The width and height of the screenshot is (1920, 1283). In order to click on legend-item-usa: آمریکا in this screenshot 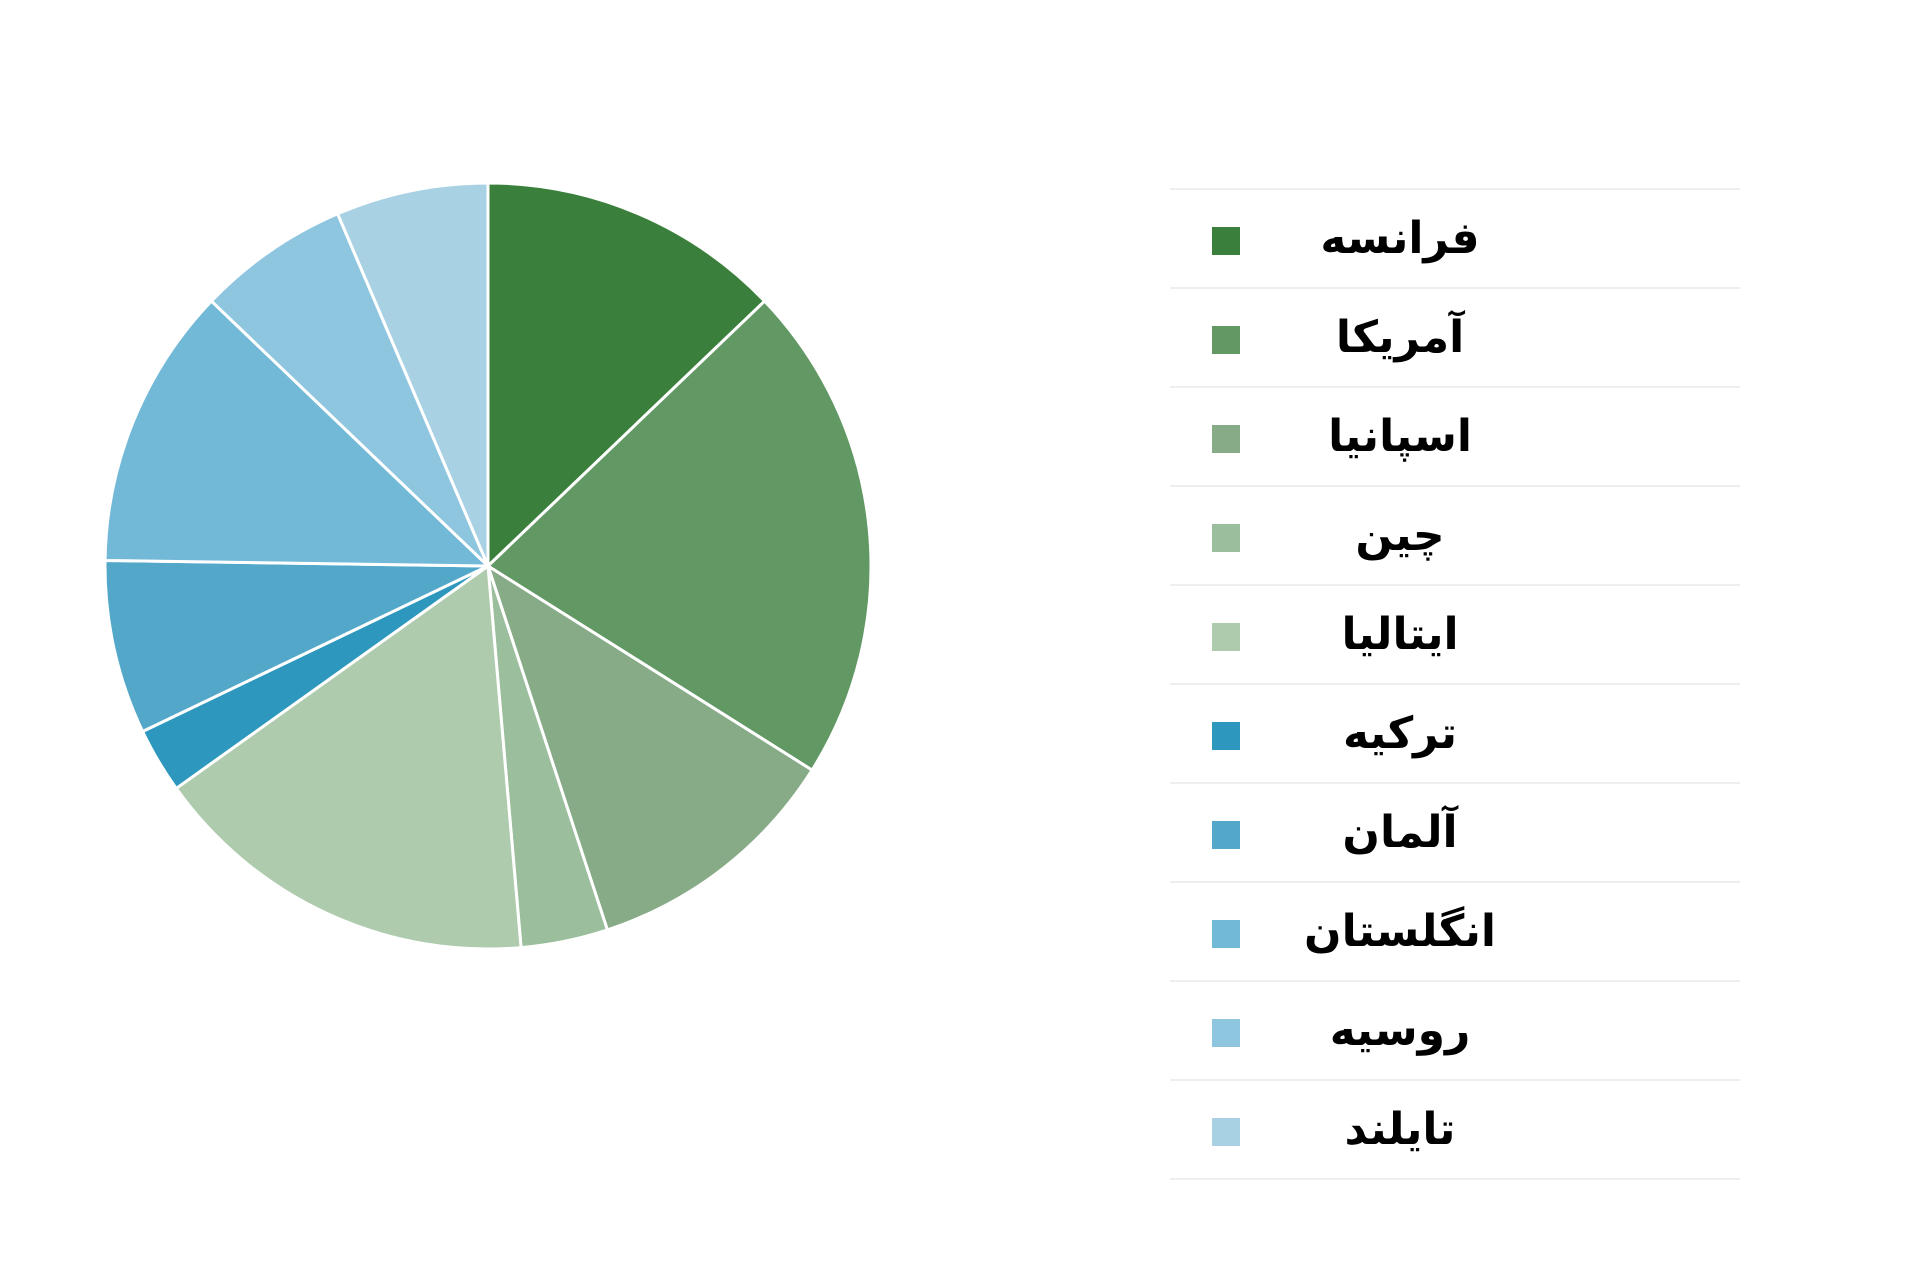, I will do `click(1455, 338)`.